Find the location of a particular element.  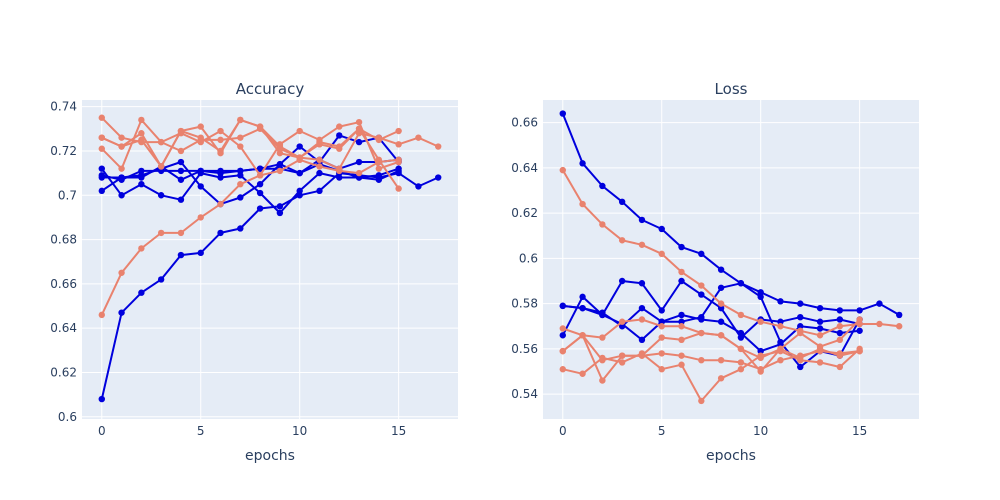

loss-title: Loss is located at coordinates (731, 89).